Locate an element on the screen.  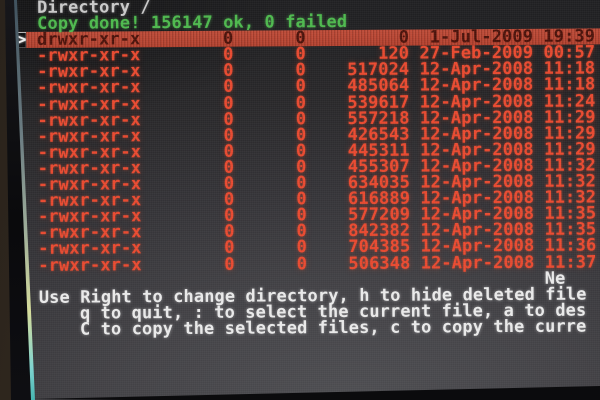
file-row: -rwxr-xr-x 0 0 506348 12-Apr-2008 11:37 is located at coordinates (309, 263).